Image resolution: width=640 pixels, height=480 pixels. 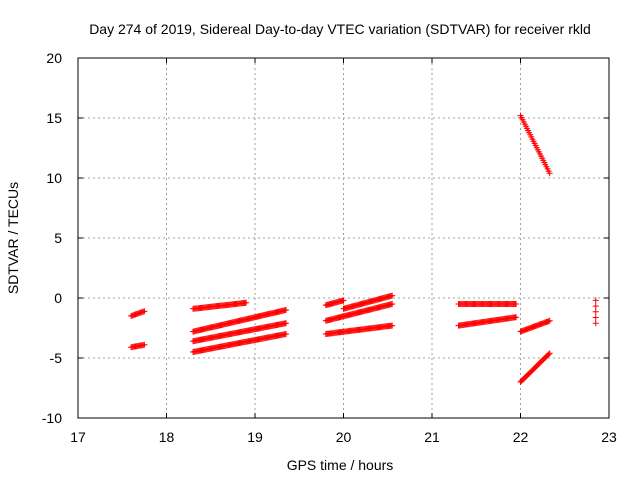 I want to click on y-tick-label: 0, so click(x=58, y=298).